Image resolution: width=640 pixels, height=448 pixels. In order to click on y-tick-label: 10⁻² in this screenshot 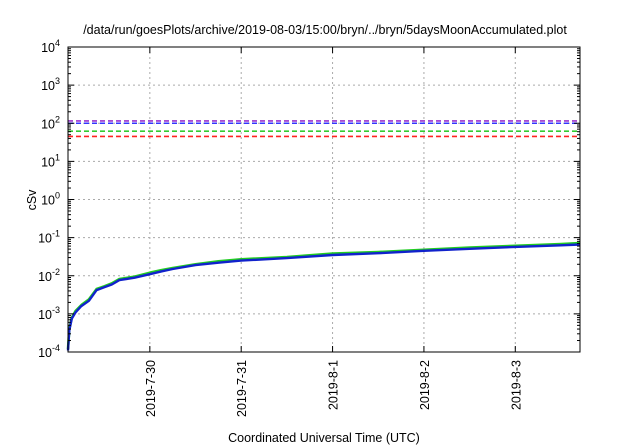, I will do `click(49, 275)`.